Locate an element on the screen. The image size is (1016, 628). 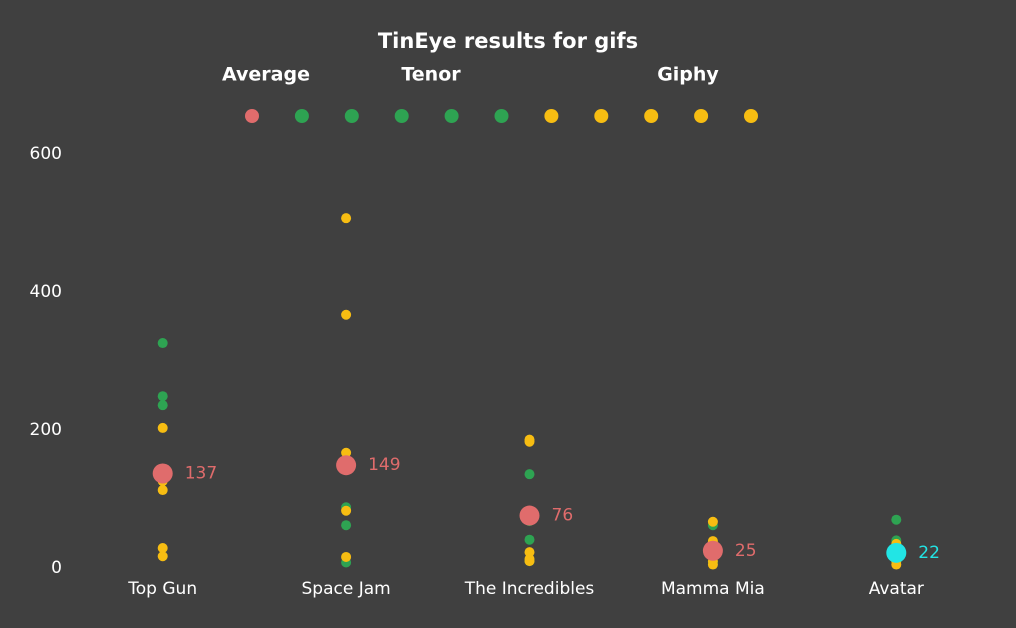
data-label: 22 is located at coordinates (929, 553).